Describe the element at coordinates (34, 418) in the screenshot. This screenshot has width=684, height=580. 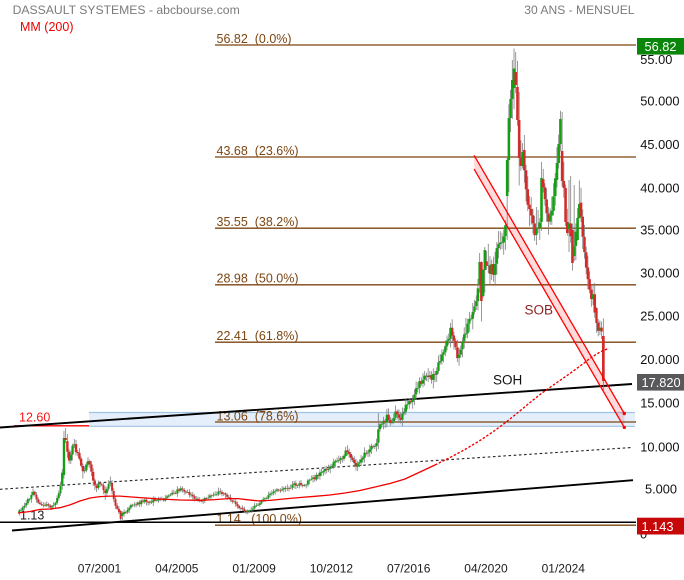
I see `svg-text: 12.60` at that location.